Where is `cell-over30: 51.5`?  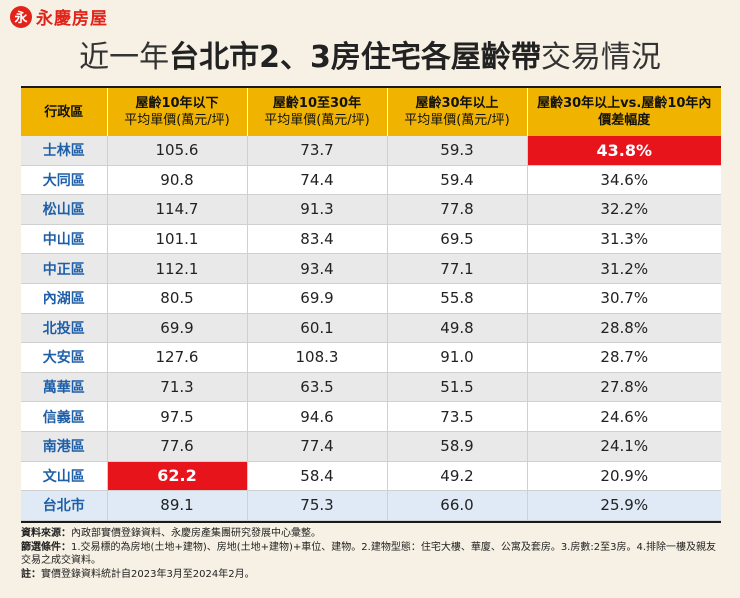
cell-over30: 51.5 is located at coordinates (457, 387).